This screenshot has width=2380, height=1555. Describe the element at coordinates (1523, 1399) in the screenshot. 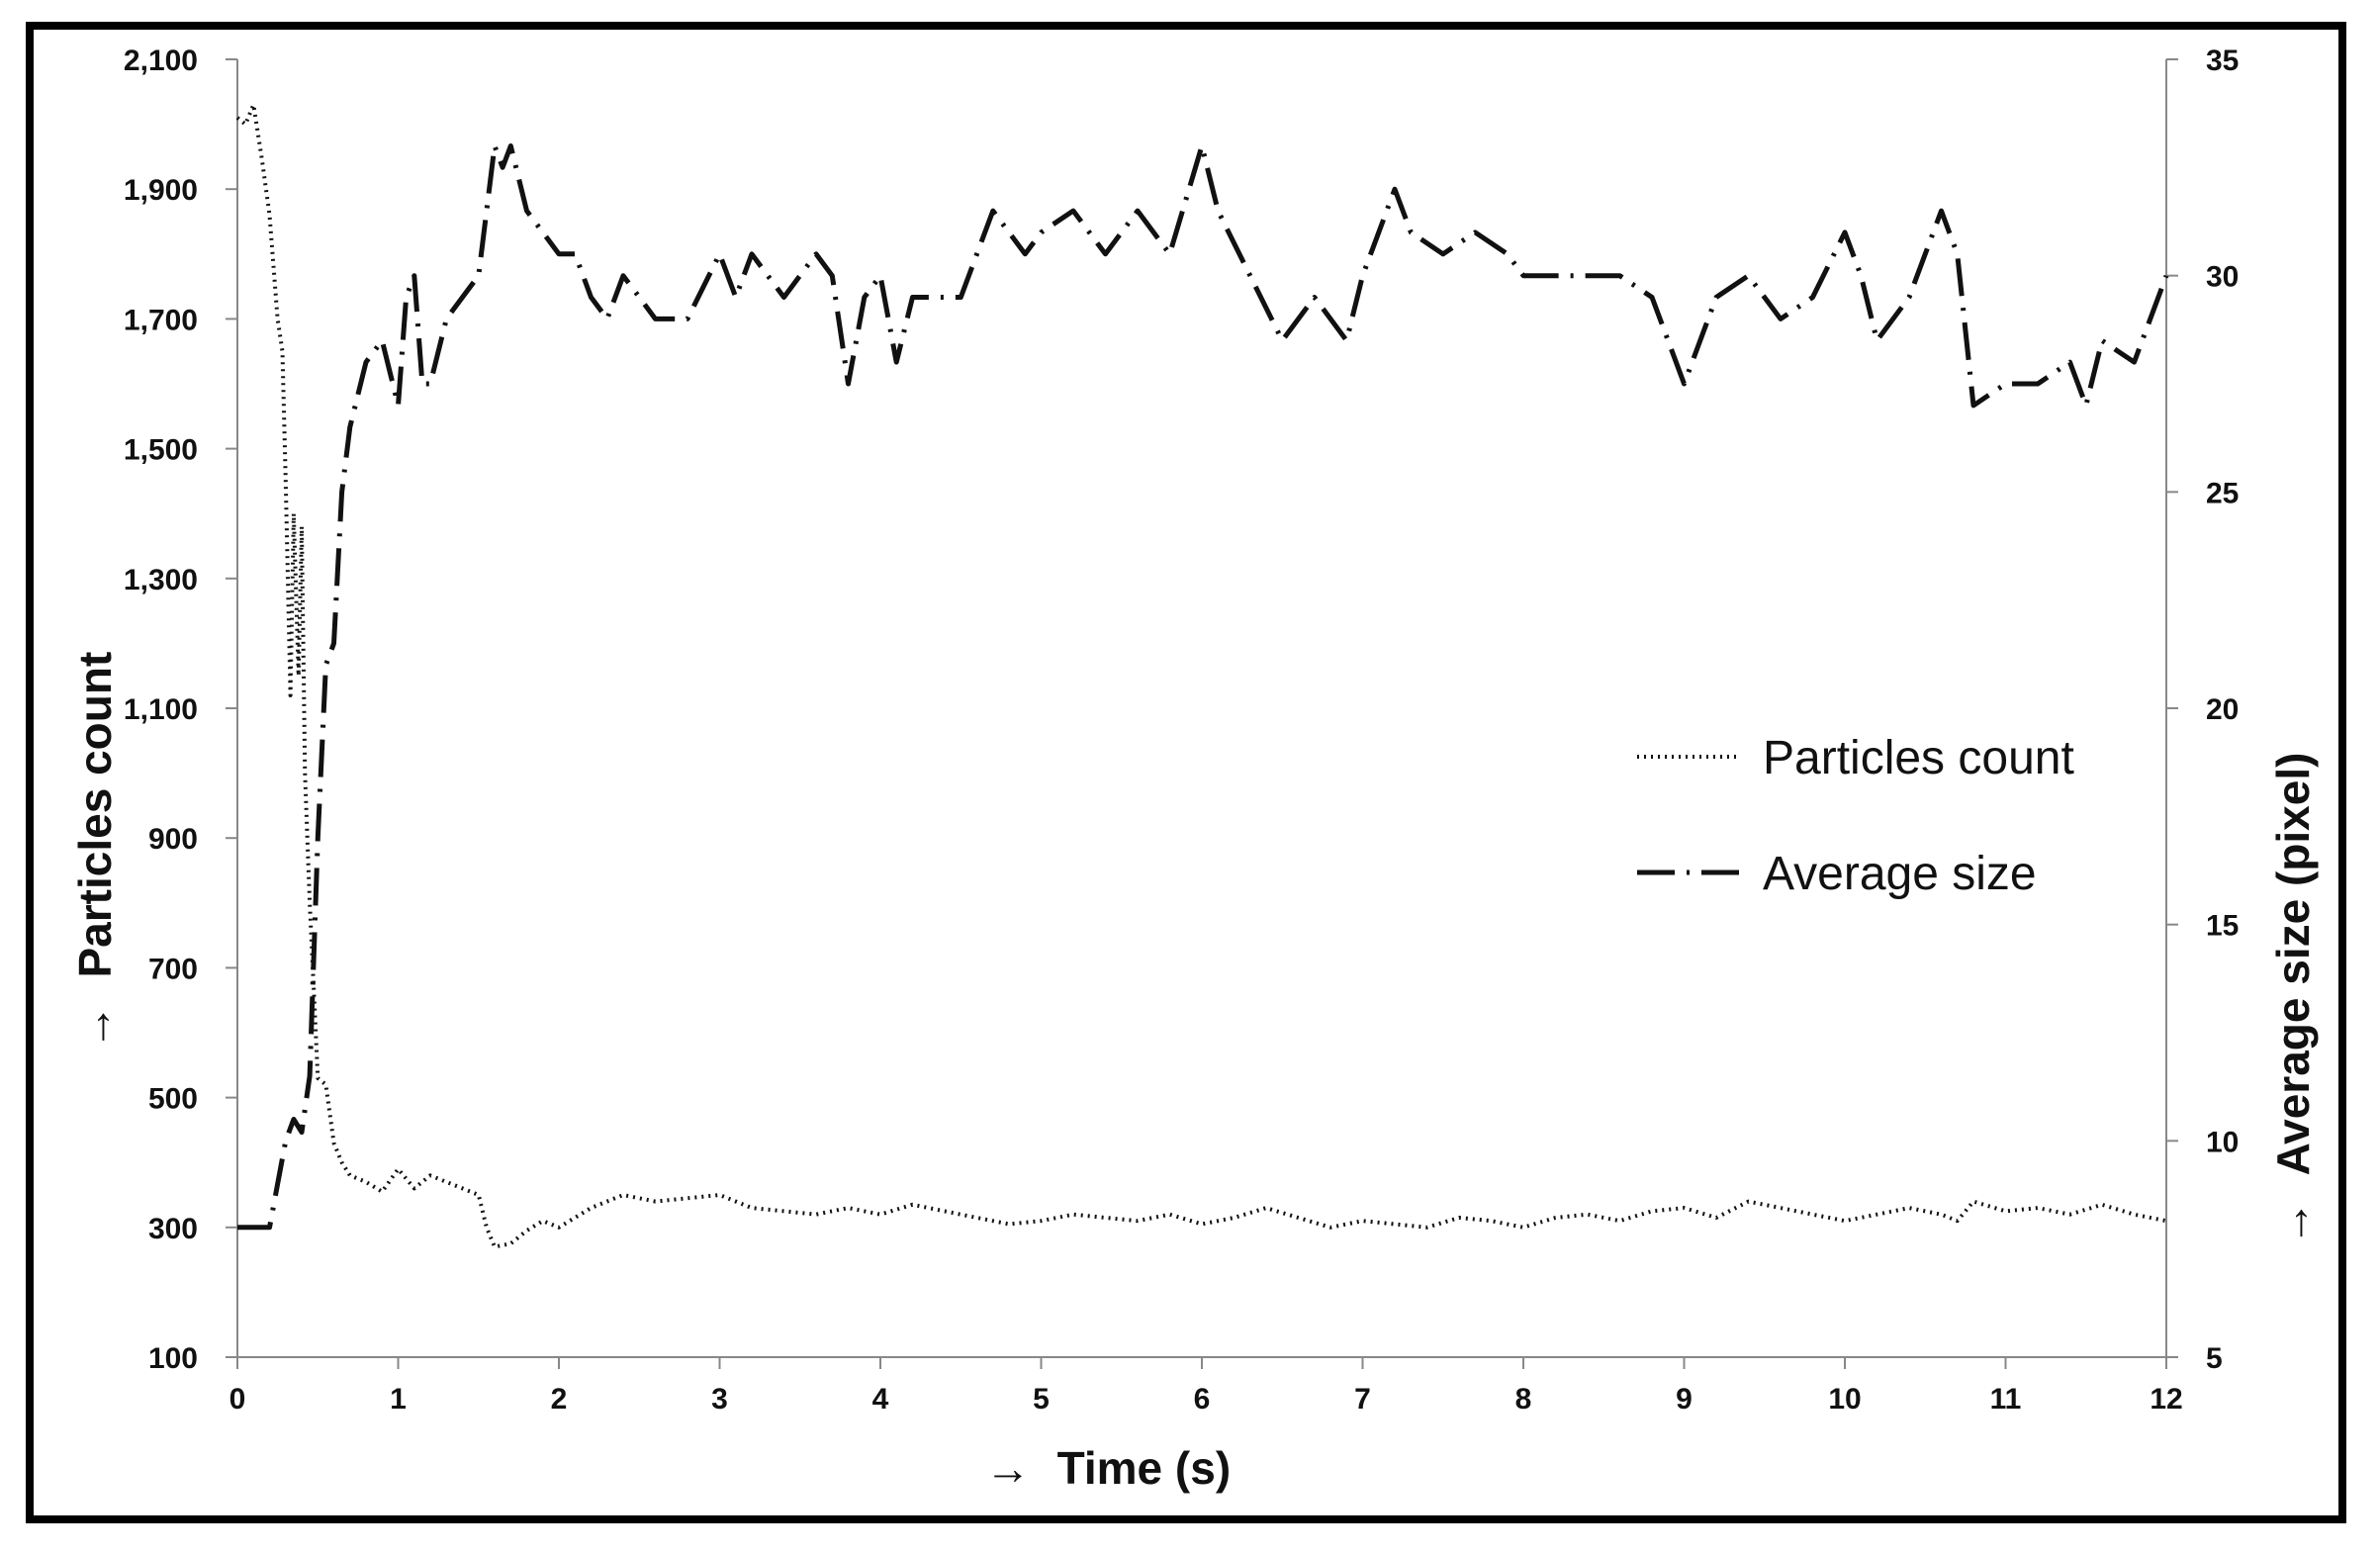

I see `x-tick-label: 8` at that location.